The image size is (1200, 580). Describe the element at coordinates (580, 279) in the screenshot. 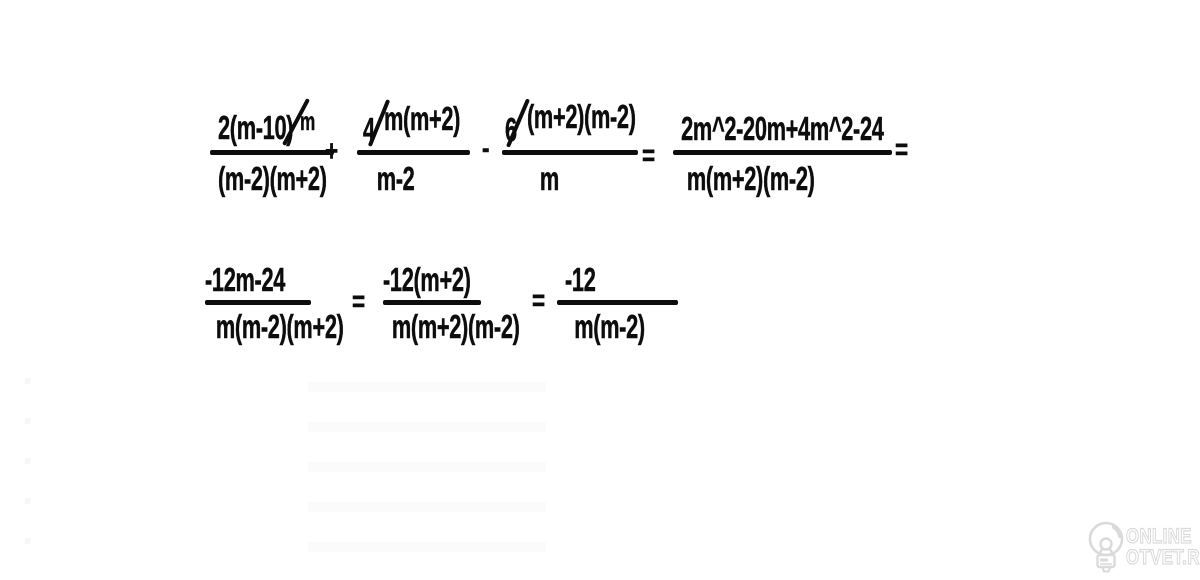

I see `numerator-text: -12` at that location.